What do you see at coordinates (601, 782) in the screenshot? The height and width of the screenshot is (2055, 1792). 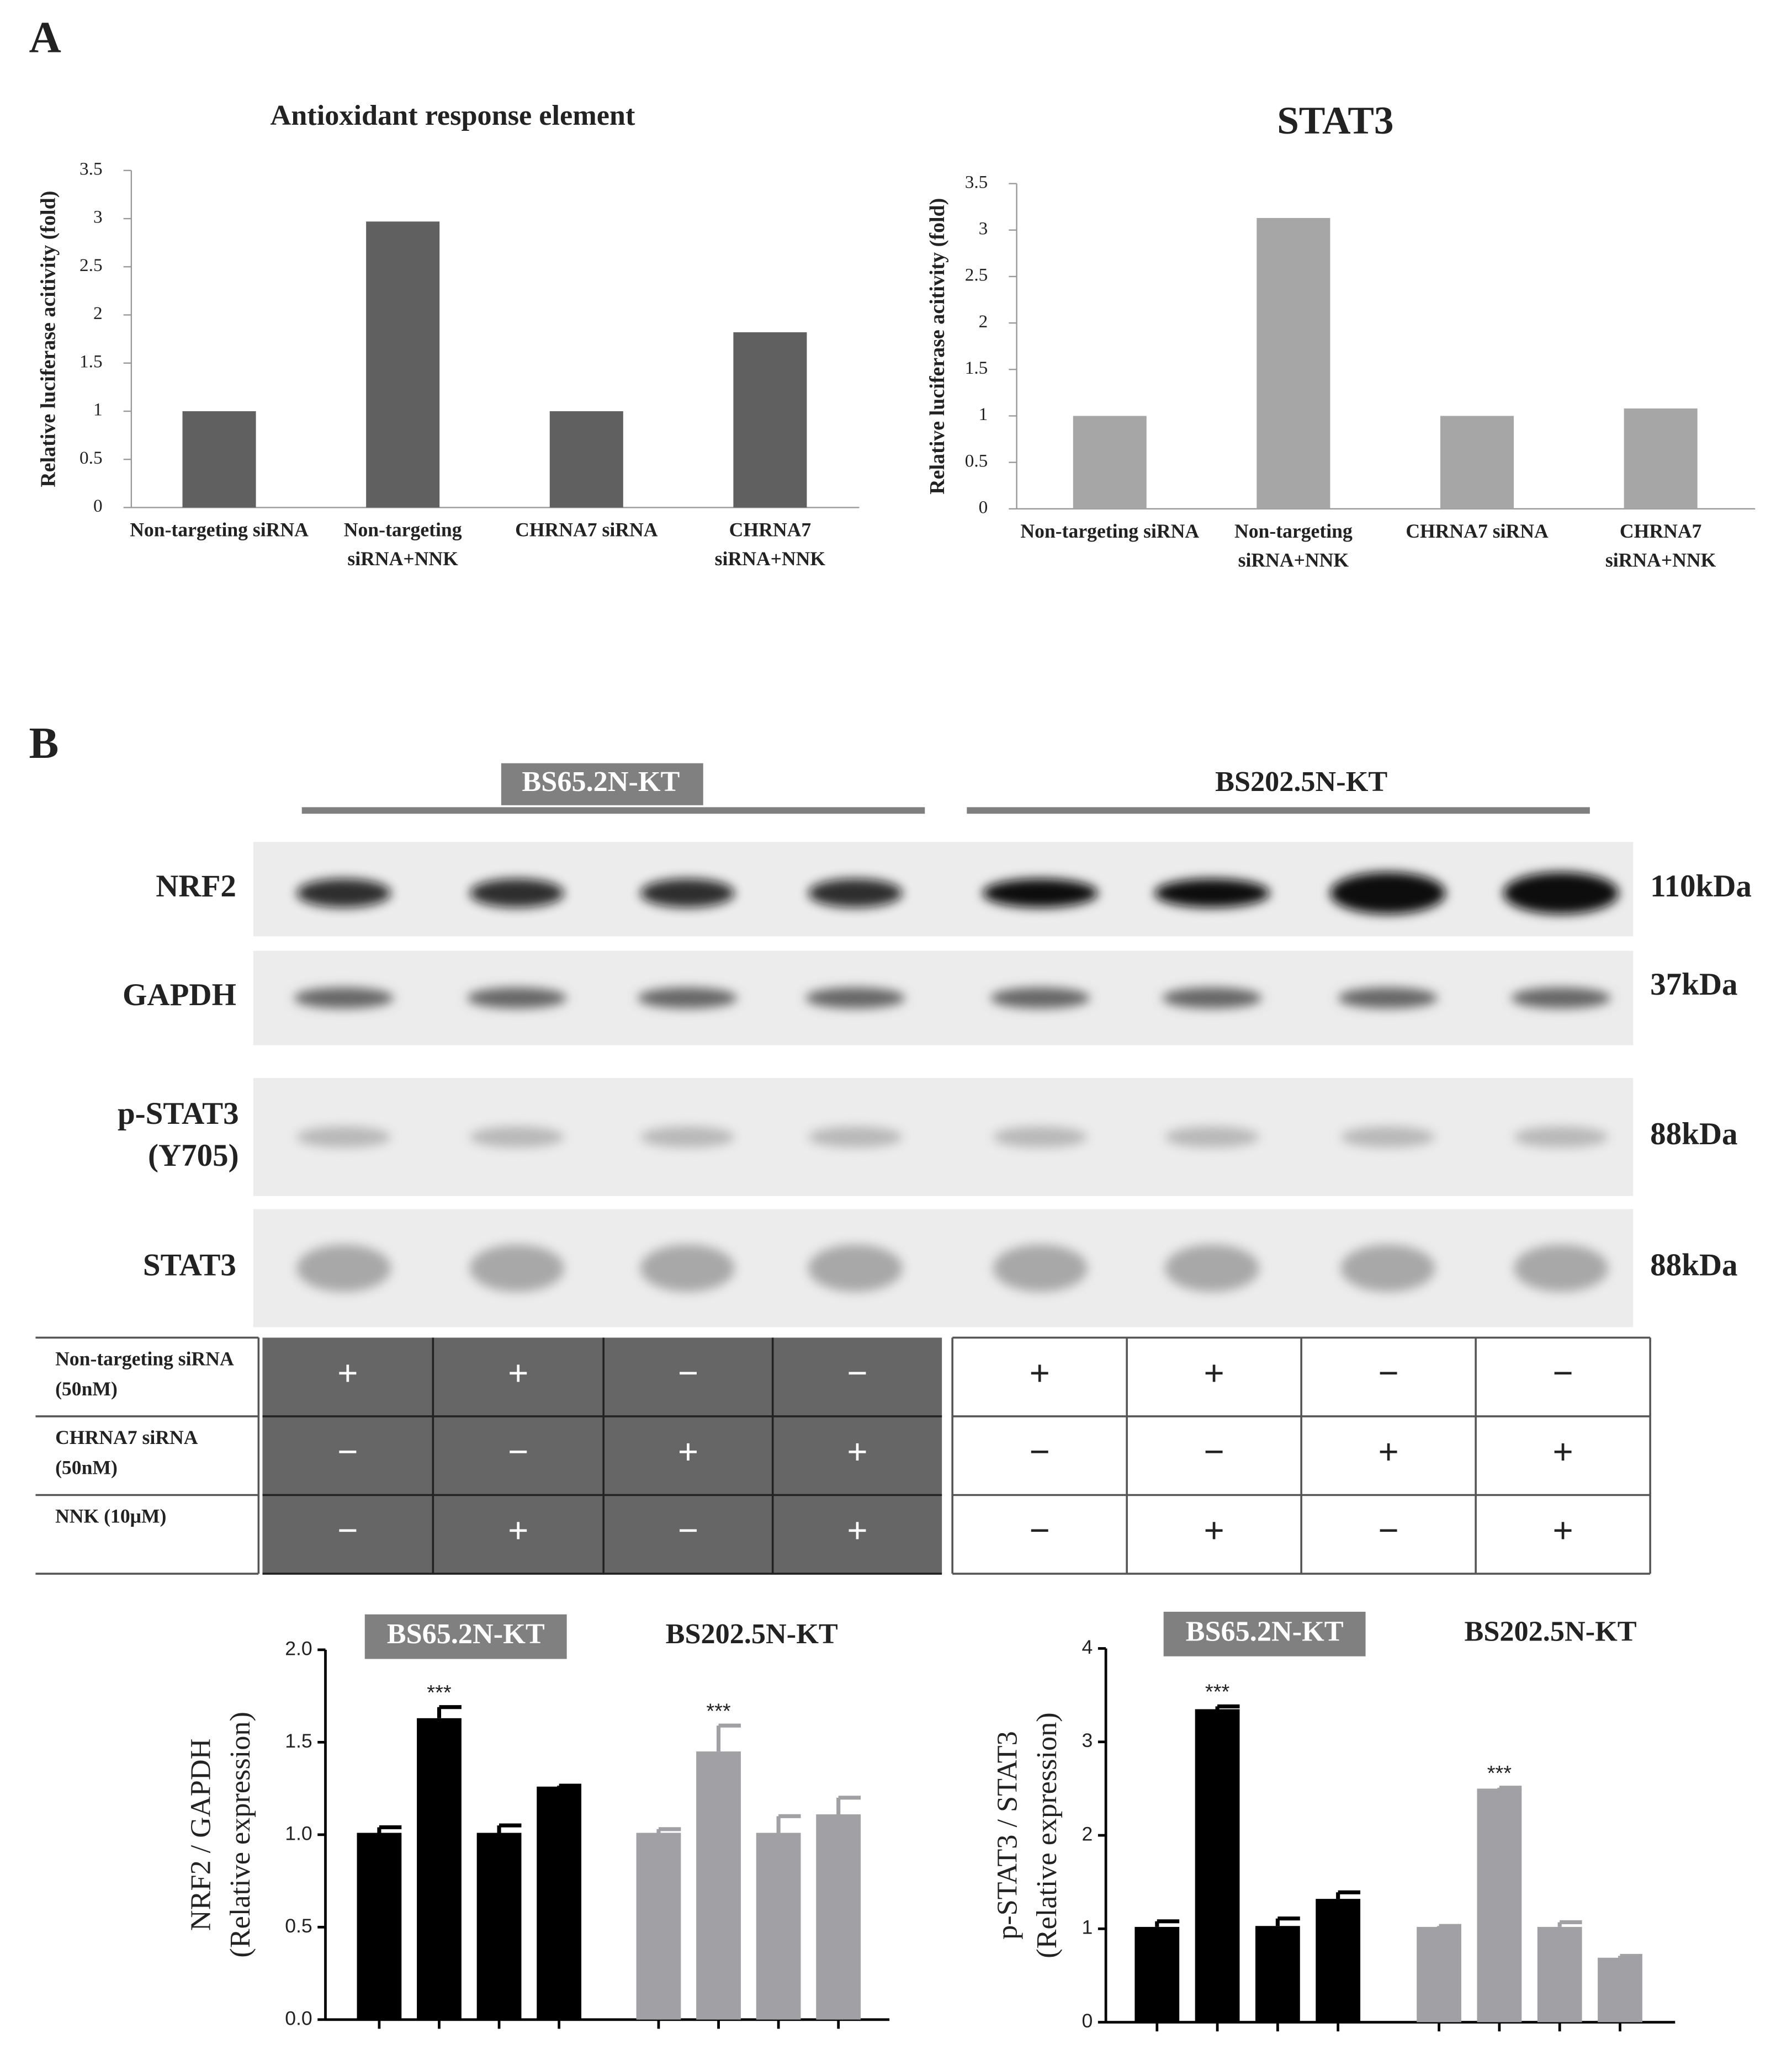 I see `blot-group-label: BS65.2N-KT` at bounding box center [601, 782].